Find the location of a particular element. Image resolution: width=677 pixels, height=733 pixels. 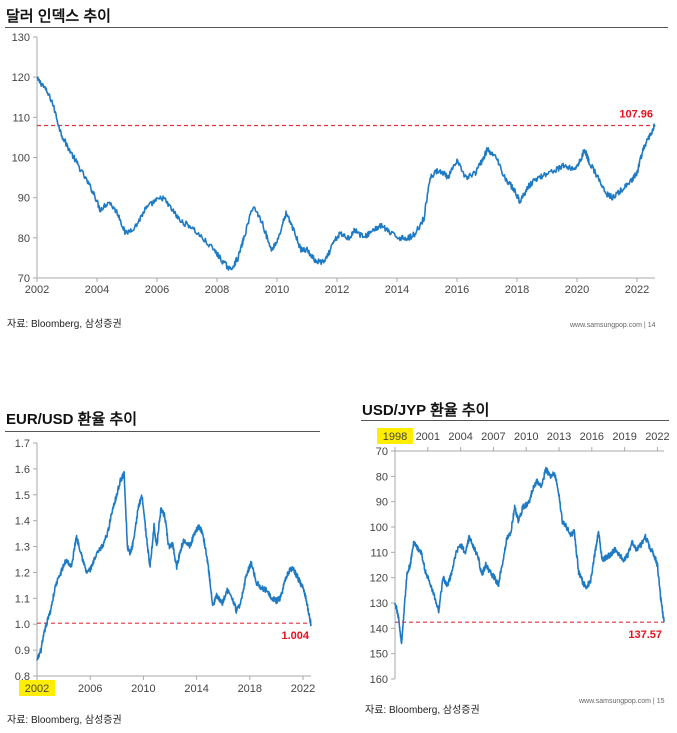

x-tick-label: 2001 is located at coordinates (428, 437).